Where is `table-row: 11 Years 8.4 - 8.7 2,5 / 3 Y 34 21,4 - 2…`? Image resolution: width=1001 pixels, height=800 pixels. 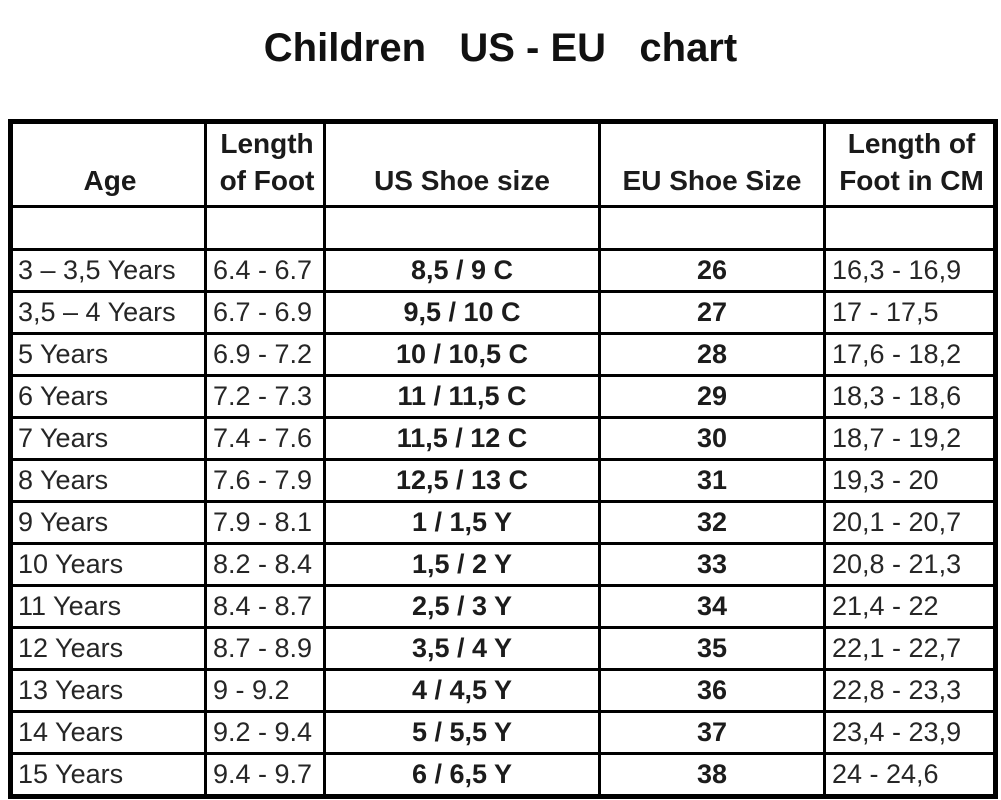 table-row: 11 Years 8.4 - 8.7 2,5 / 3 Y 34 21,4 - 2… is located at coordinates (503, 606).